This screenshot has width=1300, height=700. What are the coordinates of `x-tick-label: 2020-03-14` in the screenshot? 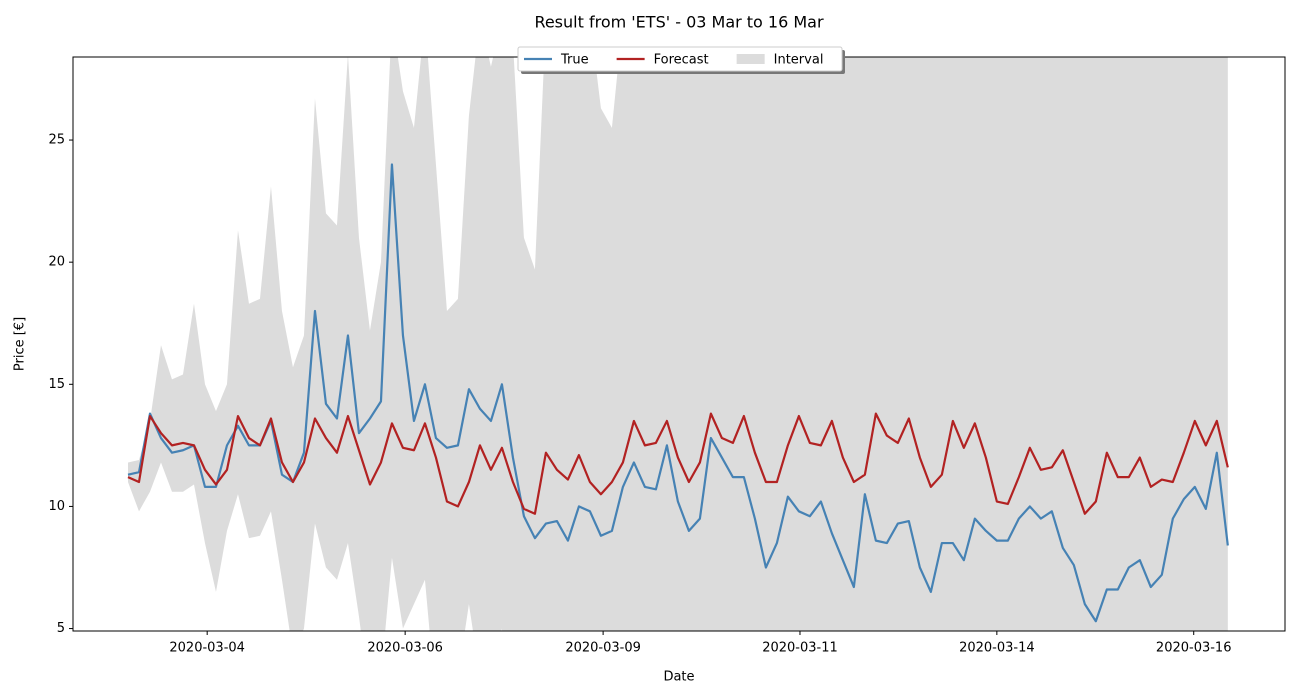 It's located at (997, 648).